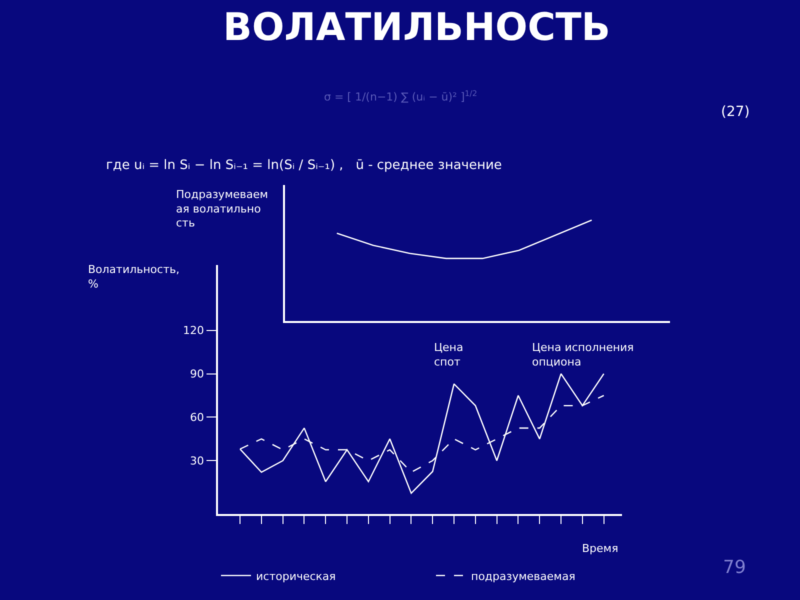 Image resolution: width=800 pixels, height=600 pixels. Describe the element at coordinates (401, 96) in the screenshot. I see `text: σ = [ 1/(n−1) ∑ (uᵢ − ū)² ]$^{1/2}$` at that location.